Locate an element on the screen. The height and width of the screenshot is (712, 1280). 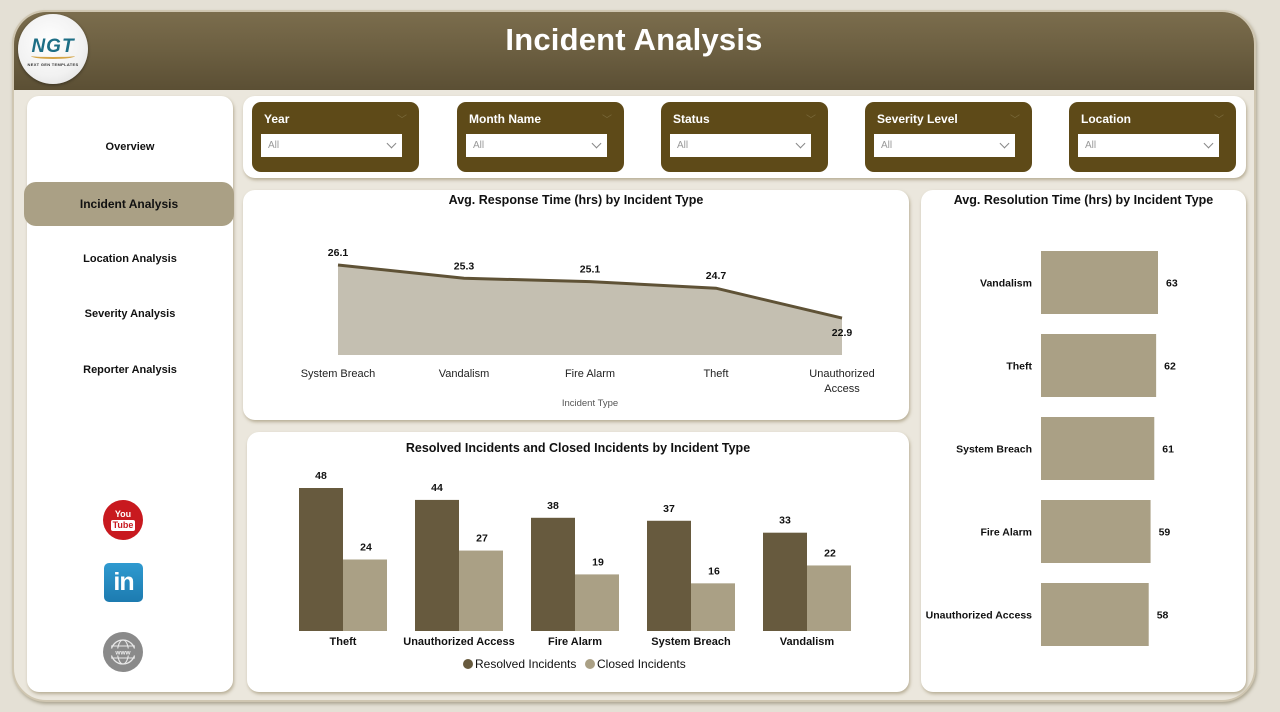
data-label: 48 is located at coordinates (321, 476).